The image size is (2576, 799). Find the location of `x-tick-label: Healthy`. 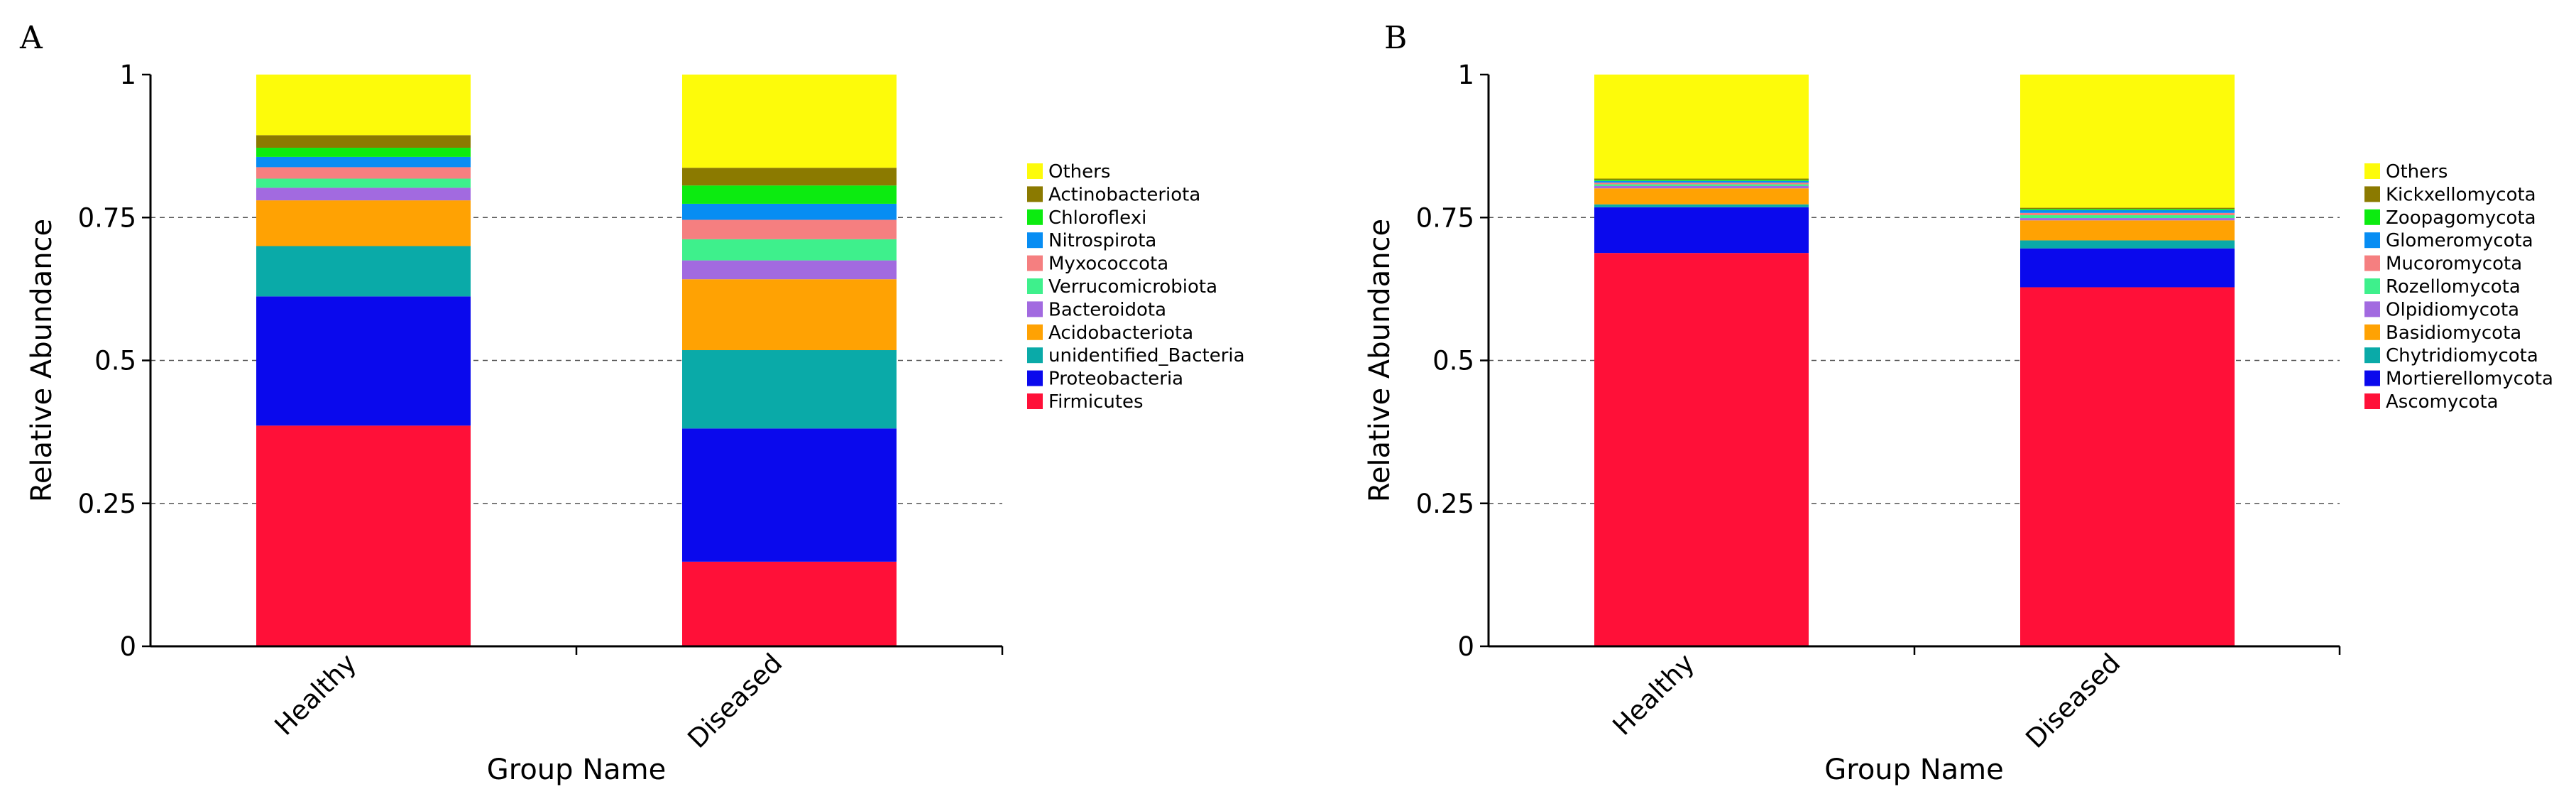

x-tick-label: Healthy is located at coordinates (1654, 694).